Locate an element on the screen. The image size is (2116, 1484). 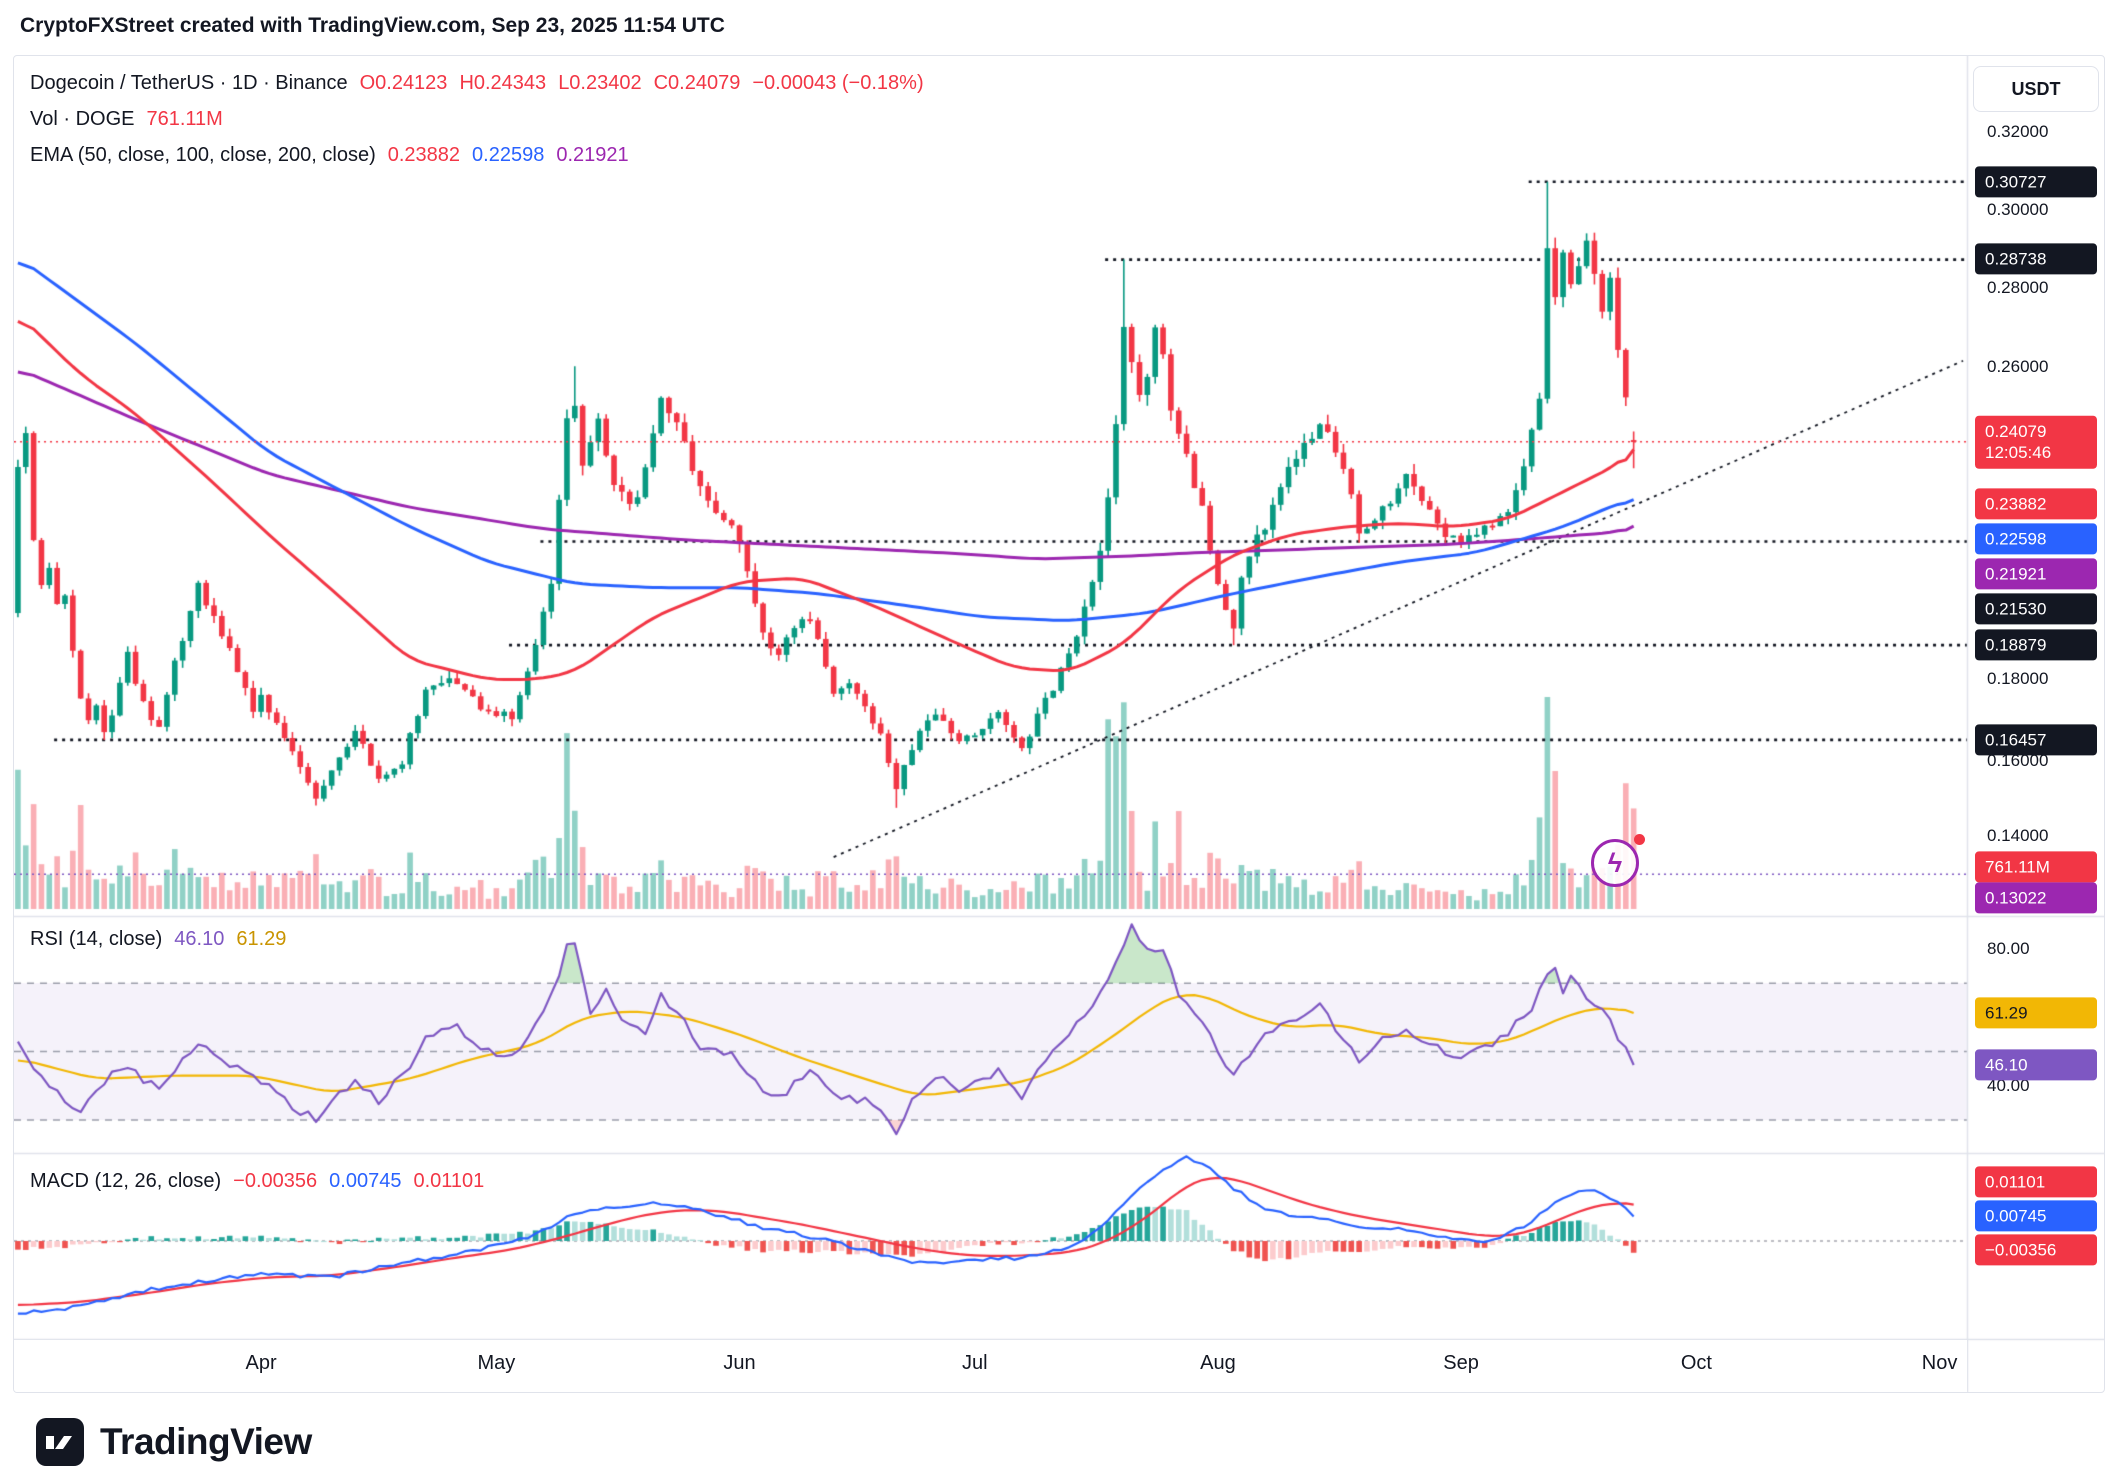
axis-badge-761.11M: 761.11M is located at coordinates (2036, 867).